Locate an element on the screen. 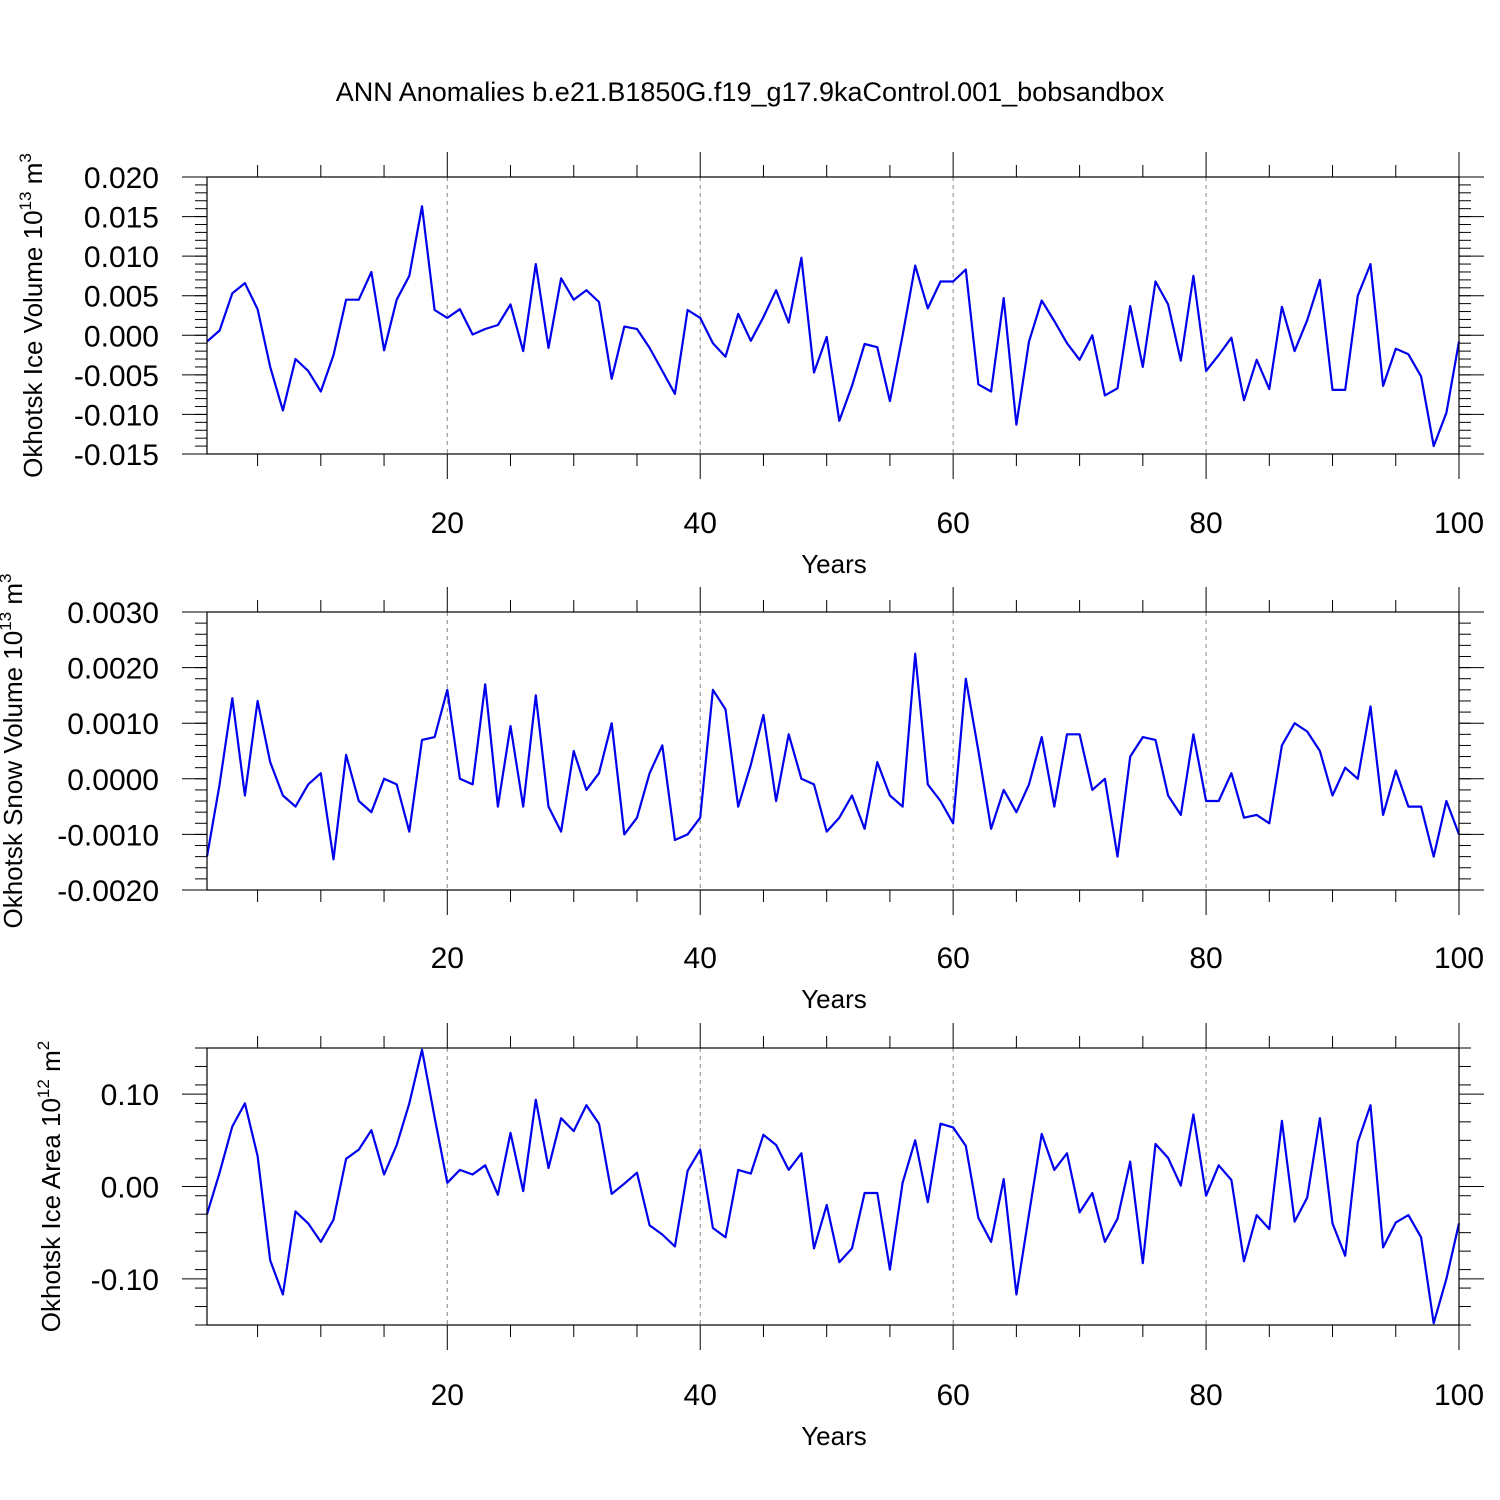 The width and height of the screenshot is (1500, 1500). snow-volume-series-line is located at coordinates (833, 756).